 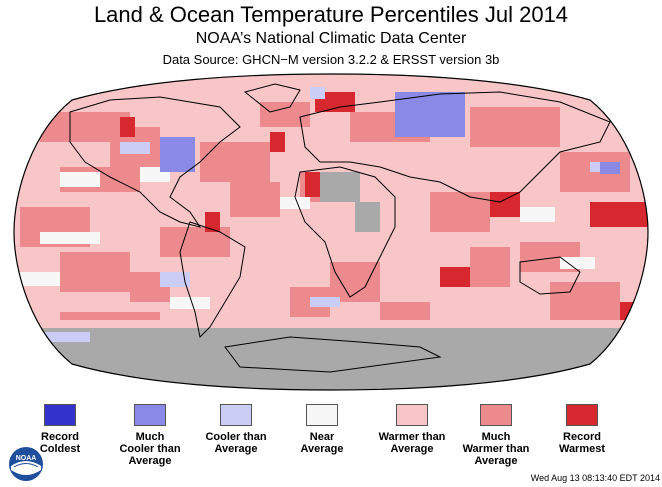 I want to click on legend-item: Warmer than Average, so click(x=412, y=429).